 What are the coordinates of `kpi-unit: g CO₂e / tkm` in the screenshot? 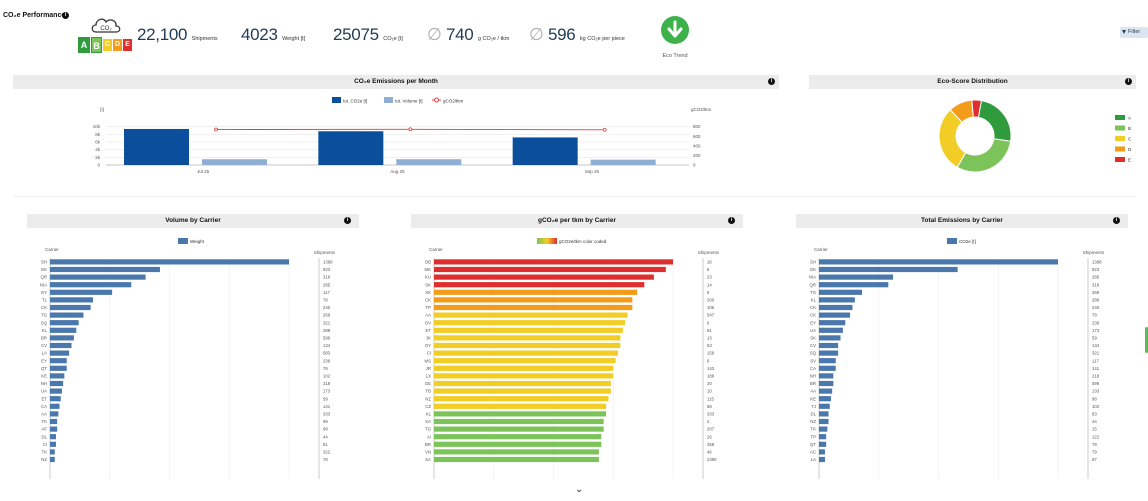 It's located at (493, 39).